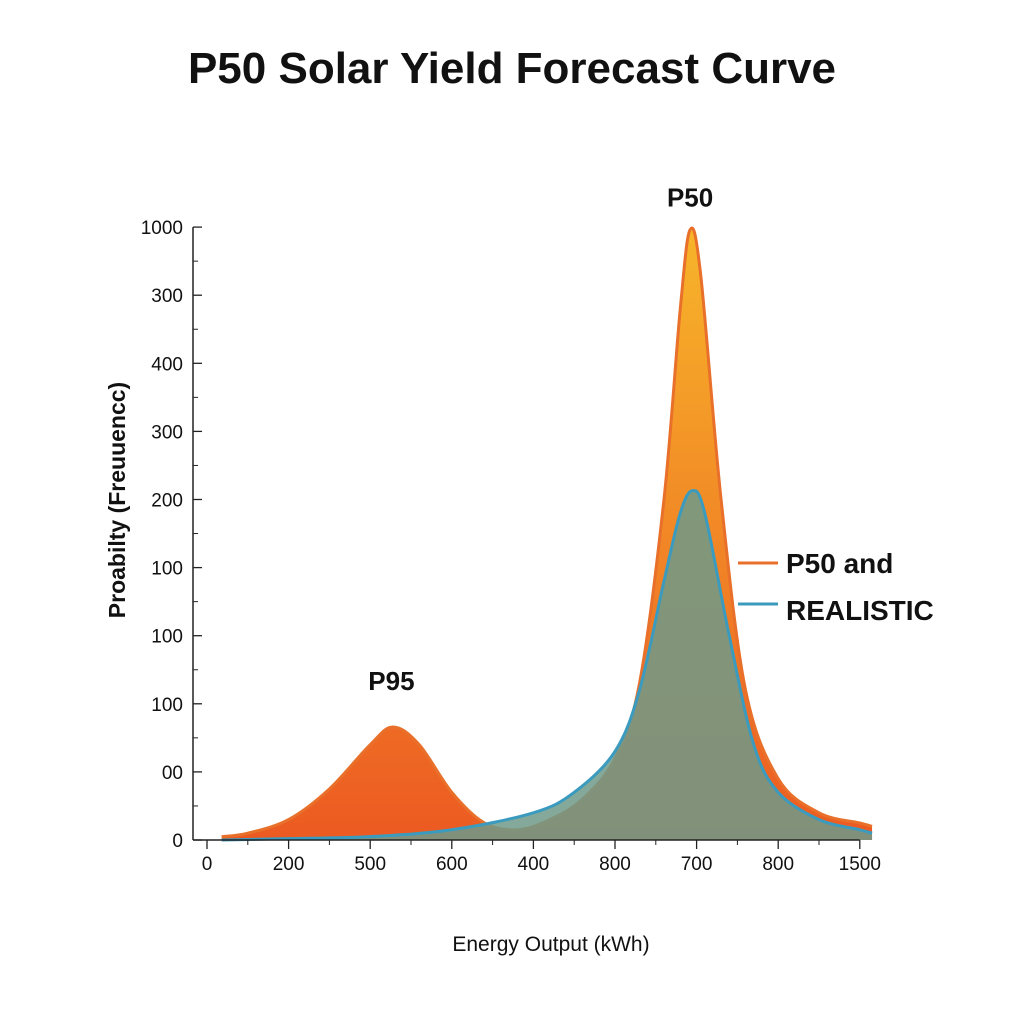  What do you see at coordinates (697, 864) in the screenshot?
I see `x-tick-label: 700` at bounding box center [697, 864].